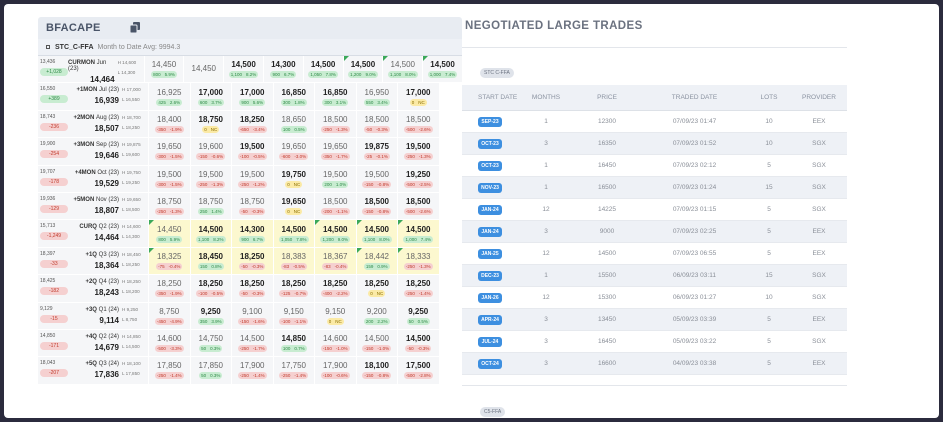 Image resolution: width=943 pixels, height=422 pixels. Describe the element at coordinates (654, 364) in the screenshot. I see `table-row: OCT-24 3 16600 04/09/23 03:38 5 EEX` at that location.